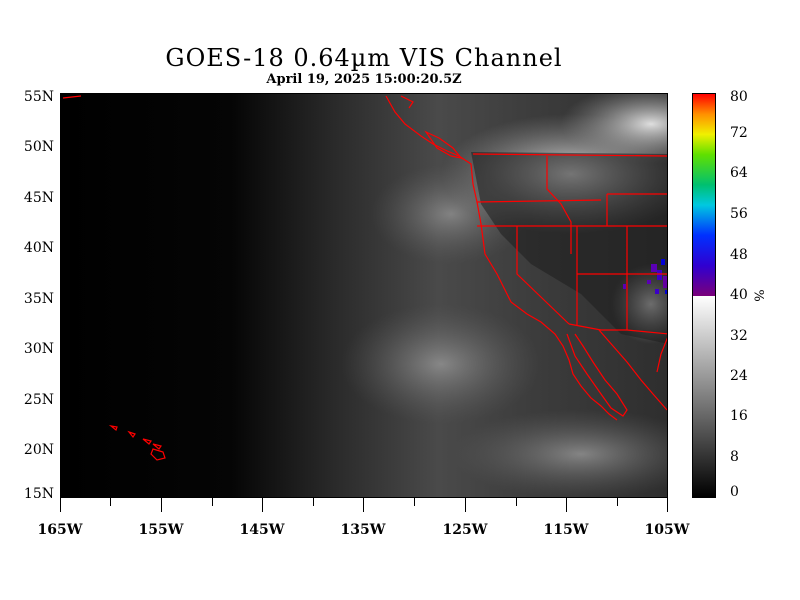  What do you see at coordinates (566, 530) in the screenshot?
I see `lon-label-115w: 115W` at bounding box center [566, 530].